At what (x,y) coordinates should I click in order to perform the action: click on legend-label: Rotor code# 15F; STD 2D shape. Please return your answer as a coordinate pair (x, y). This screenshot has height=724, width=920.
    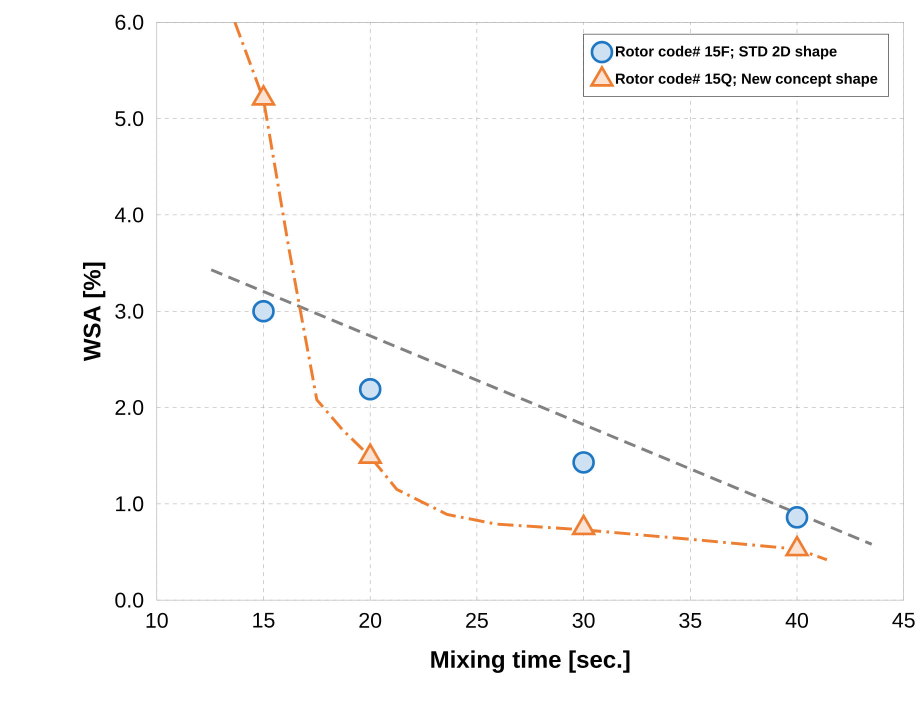
    Looking at the image, I should click on (726, 53).